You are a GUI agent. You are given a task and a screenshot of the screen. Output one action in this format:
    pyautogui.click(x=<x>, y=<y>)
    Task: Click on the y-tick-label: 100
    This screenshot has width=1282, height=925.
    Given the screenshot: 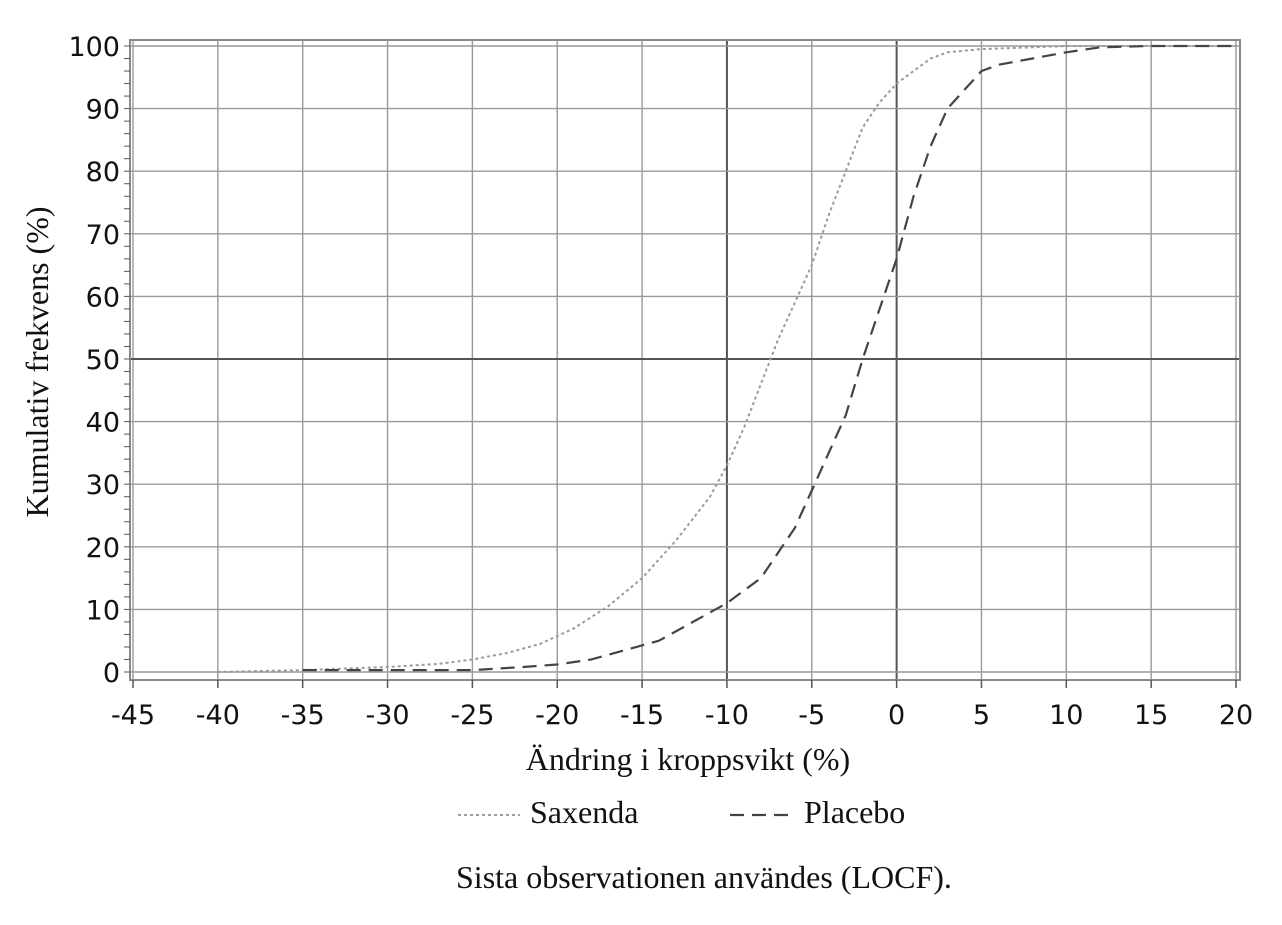 What is the action you would take?
    pyautogui.click(x=94, y=47)
    